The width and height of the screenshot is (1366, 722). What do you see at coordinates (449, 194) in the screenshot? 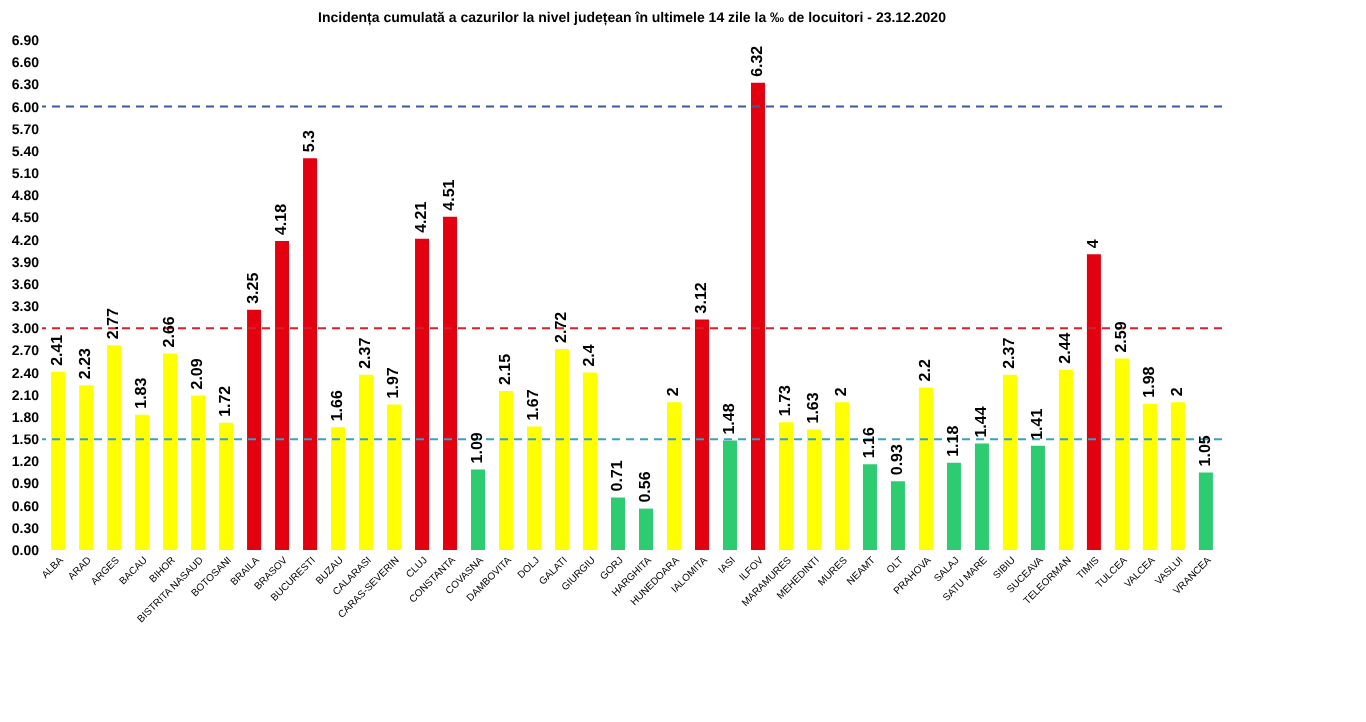
I see `data-label: 4.51` at bounding box center [449, 194].